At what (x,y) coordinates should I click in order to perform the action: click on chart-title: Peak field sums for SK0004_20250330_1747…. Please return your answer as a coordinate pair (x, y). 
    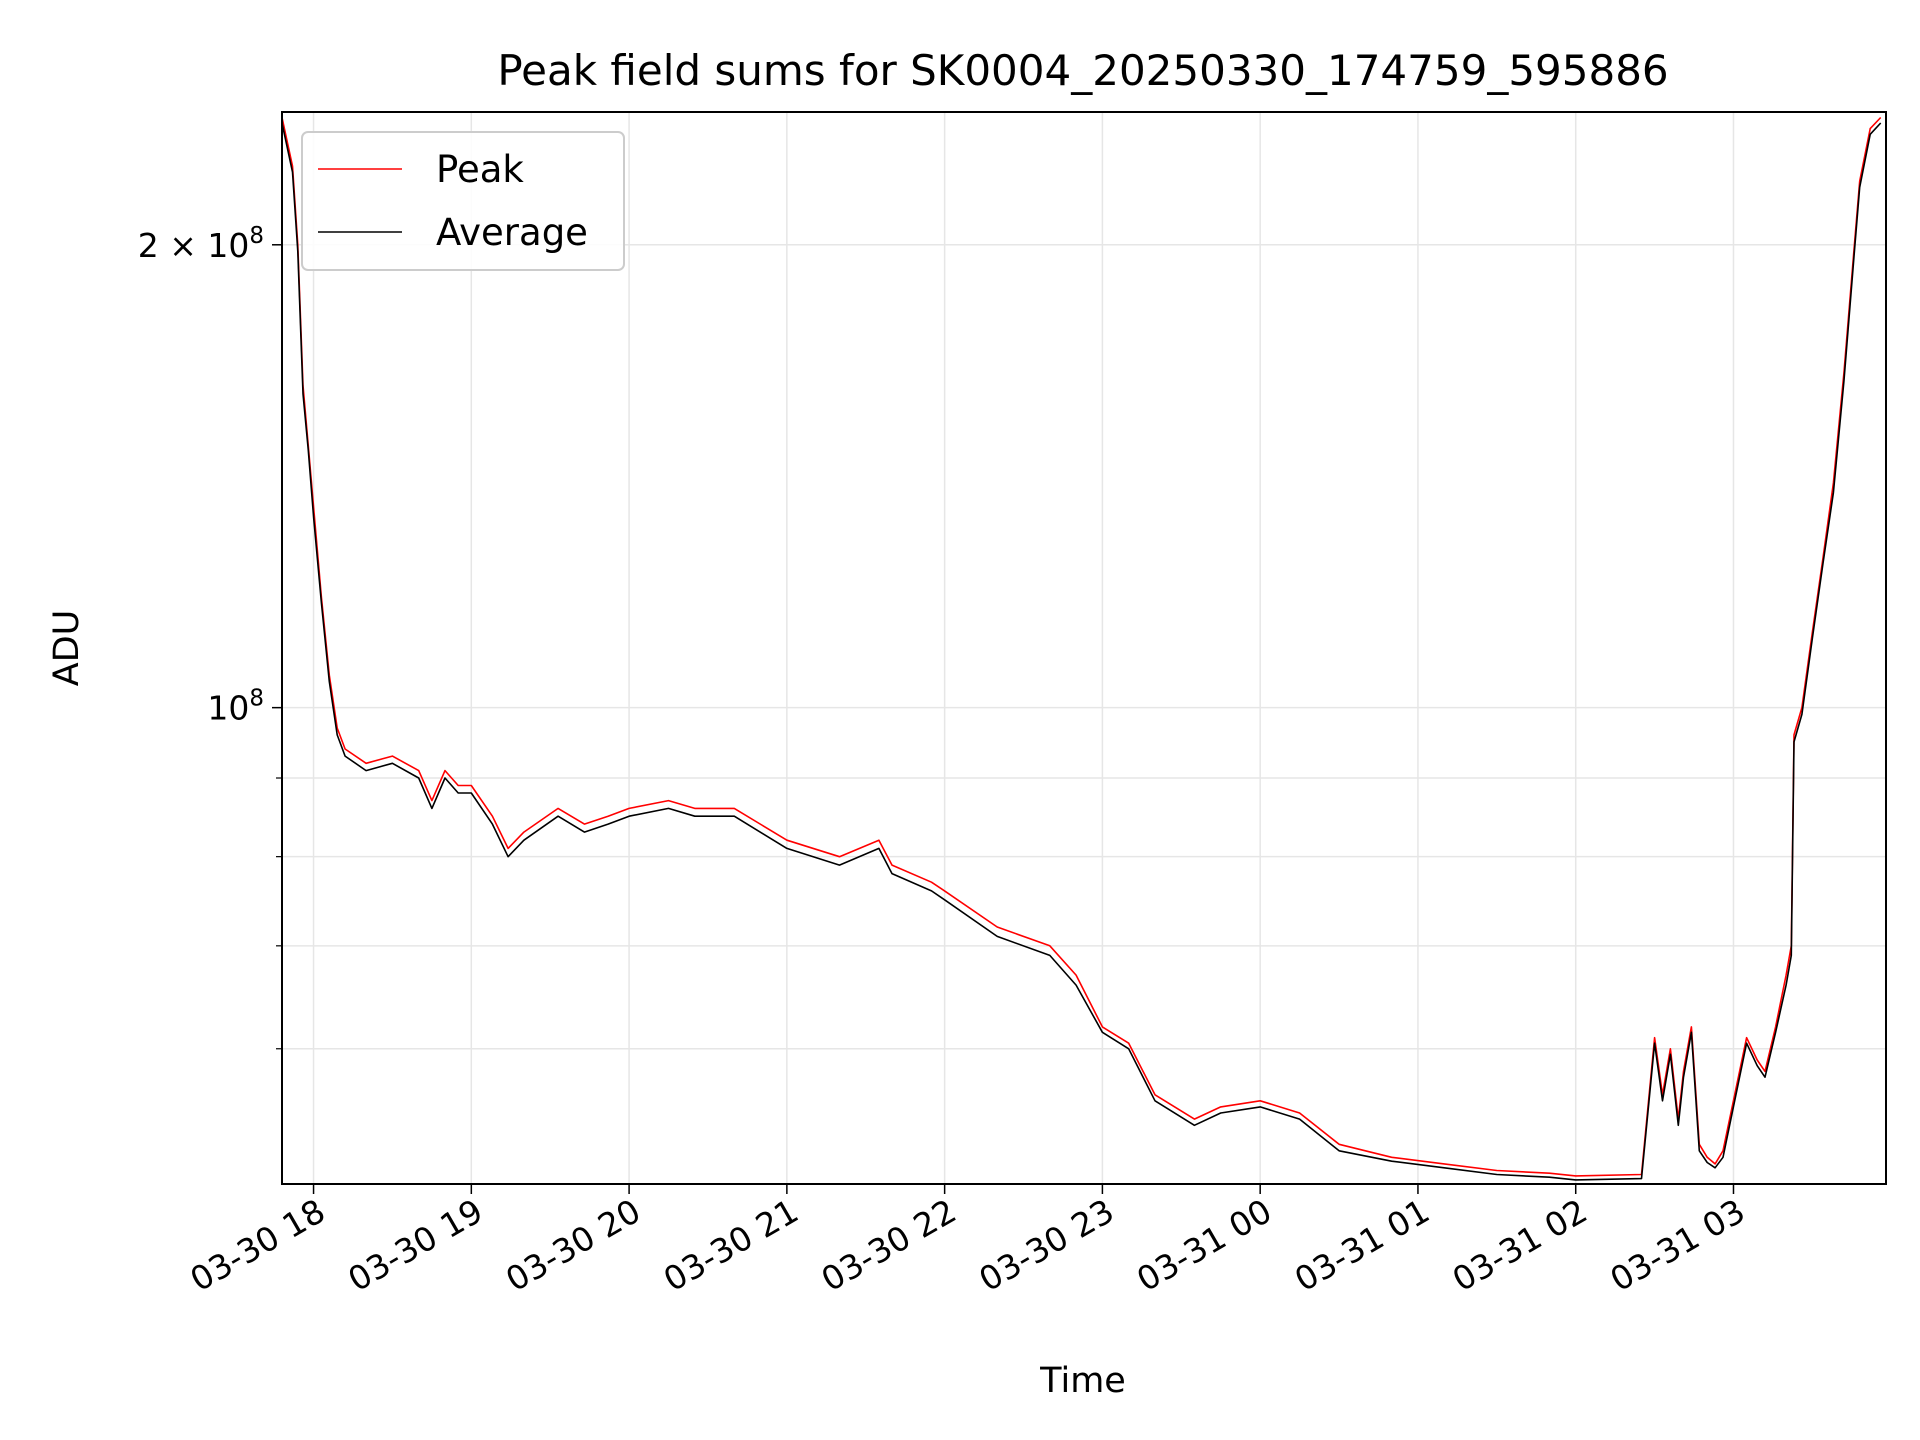
    Looking at the image, I should click on (1082, 70).